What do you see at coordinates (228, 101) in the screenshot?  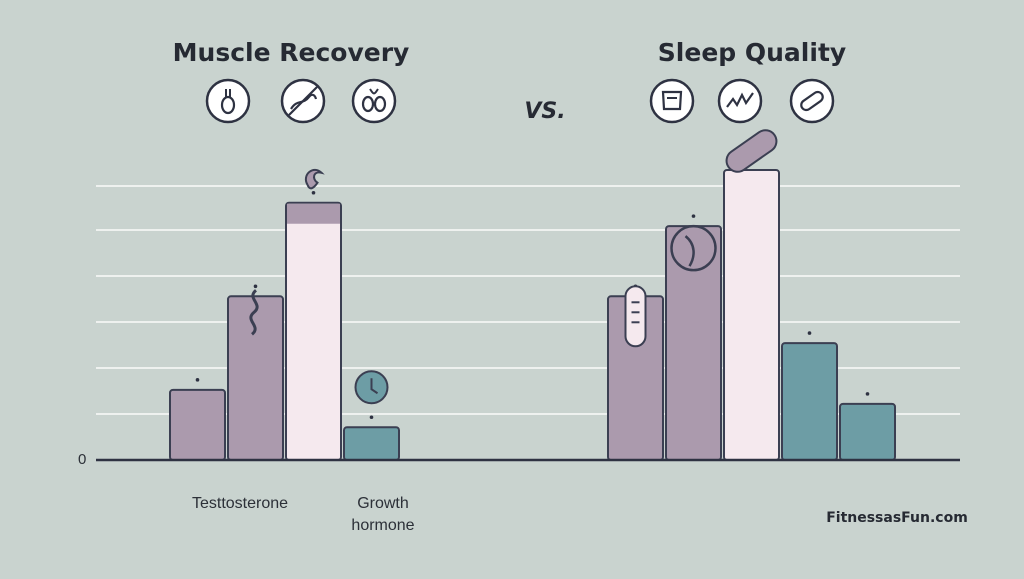 I see `body-icon` at bounding box center [228, 101].